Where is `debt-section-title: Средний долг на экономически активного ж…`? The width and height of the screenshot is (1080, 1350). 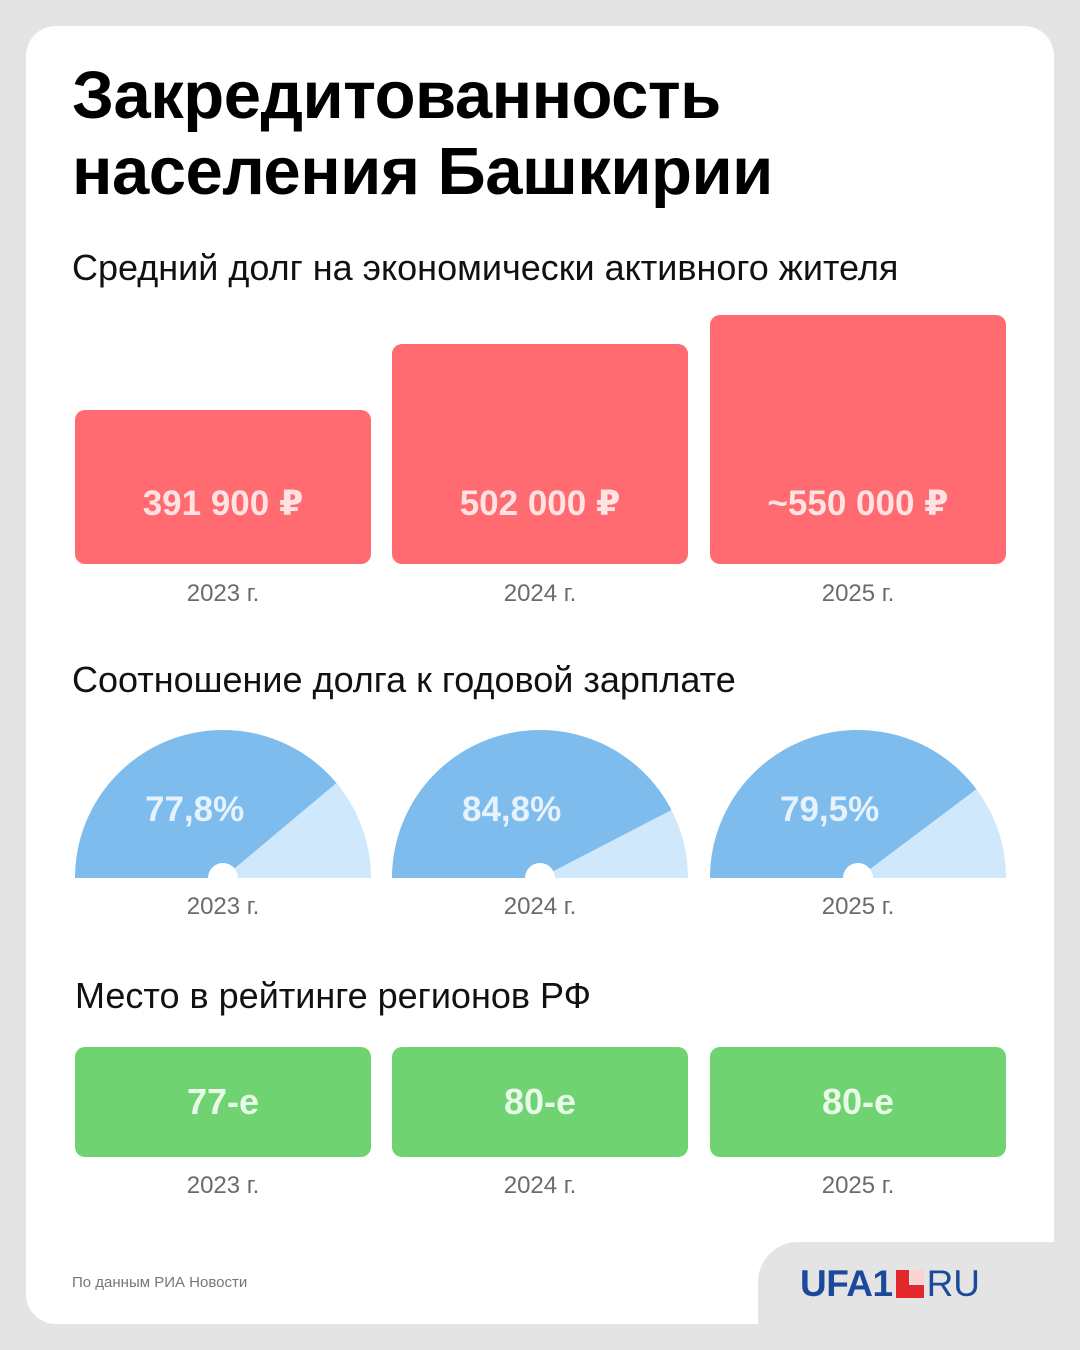 debt-section-title: Средний долг на экономически активного ж… is located at coordinates (485, 267).